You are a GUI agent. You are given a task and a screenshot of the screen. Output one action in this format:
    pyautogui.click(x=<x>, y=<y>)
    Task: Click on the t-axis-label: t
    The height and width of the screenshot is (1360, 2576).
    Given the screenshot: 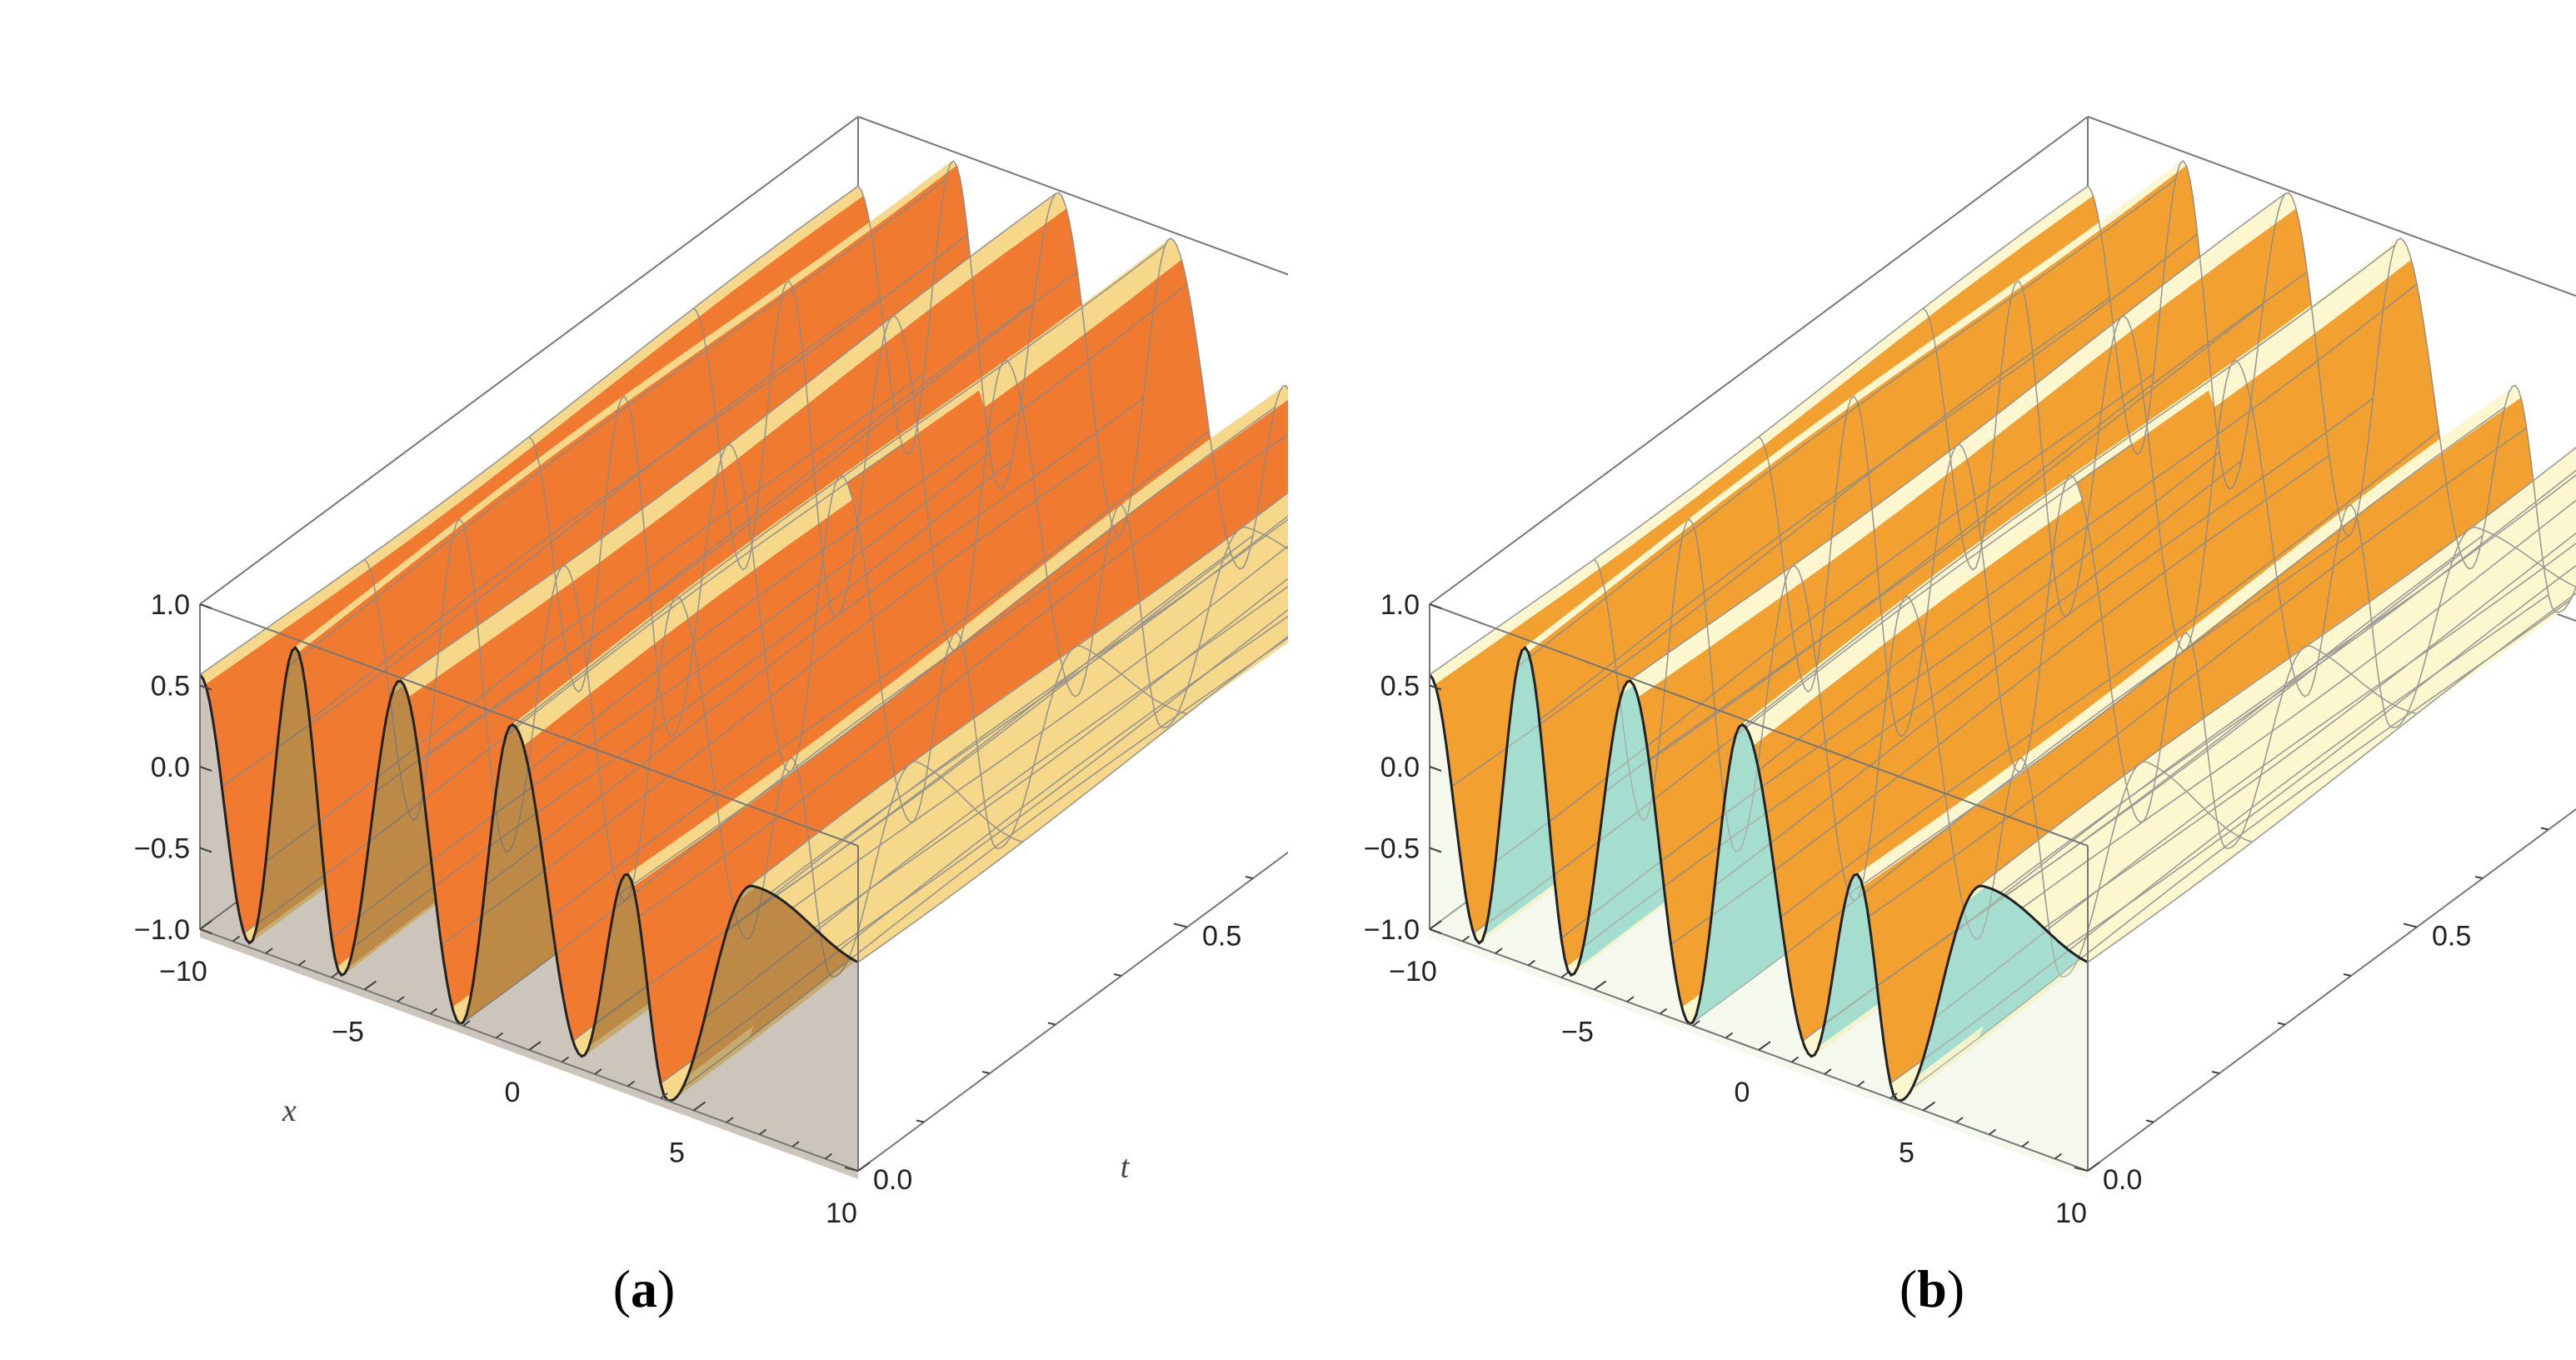 What is the action you would take?
    pyautogui.click(x=1126, y=1167)
    